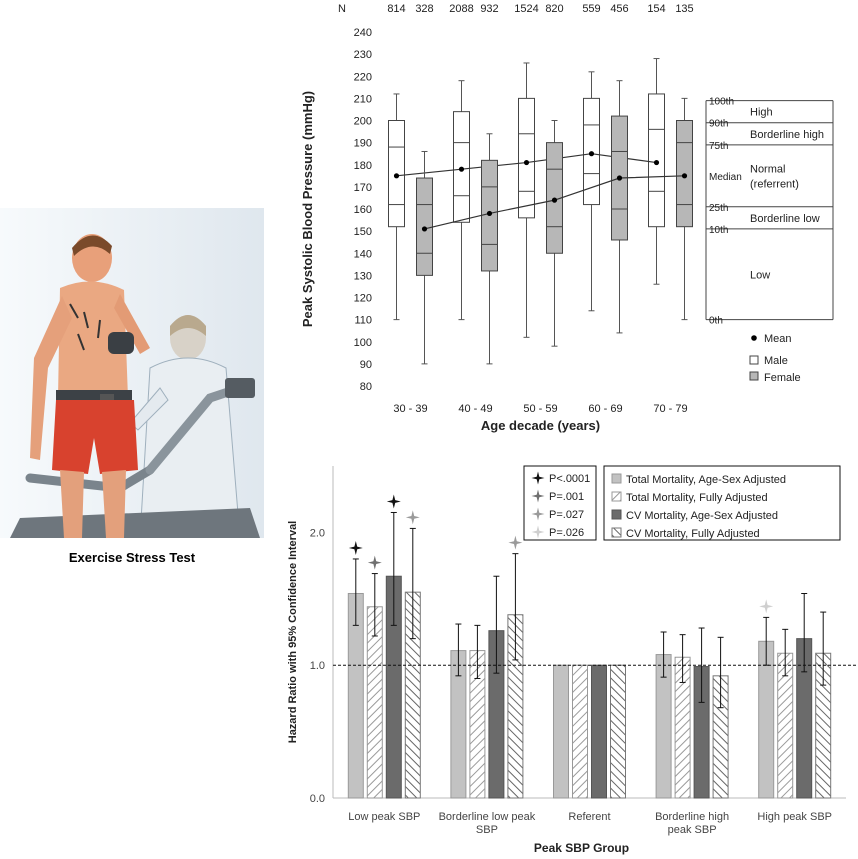 The width and height of the screenshot is (858, 859). Describe the element at coordinates (702, 516) in the screenshot. I see `legend-series-label: CV Mortality, Age-Sex Adjusted` at that location.